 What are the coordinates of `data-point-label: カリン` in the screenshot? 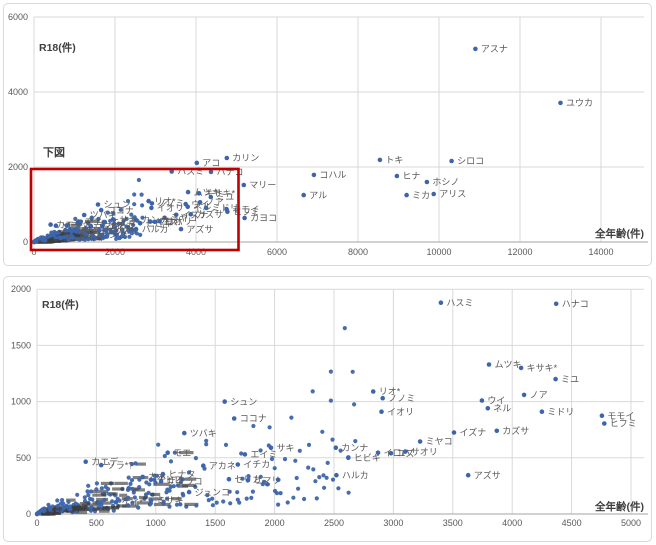 It's located at (245, 158).